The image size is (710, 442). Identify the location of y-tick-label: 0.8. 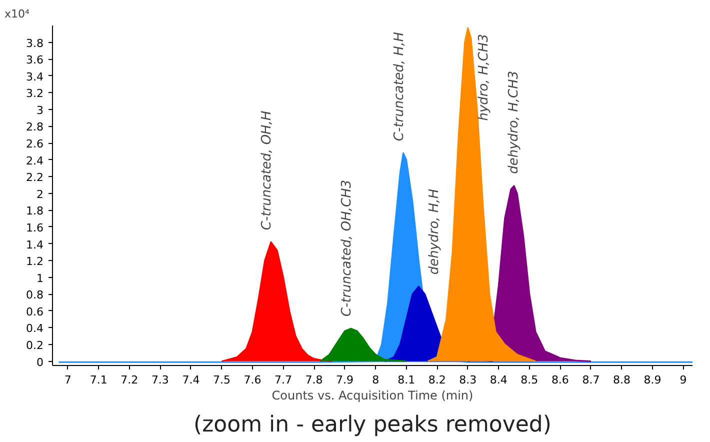
(35, 295).